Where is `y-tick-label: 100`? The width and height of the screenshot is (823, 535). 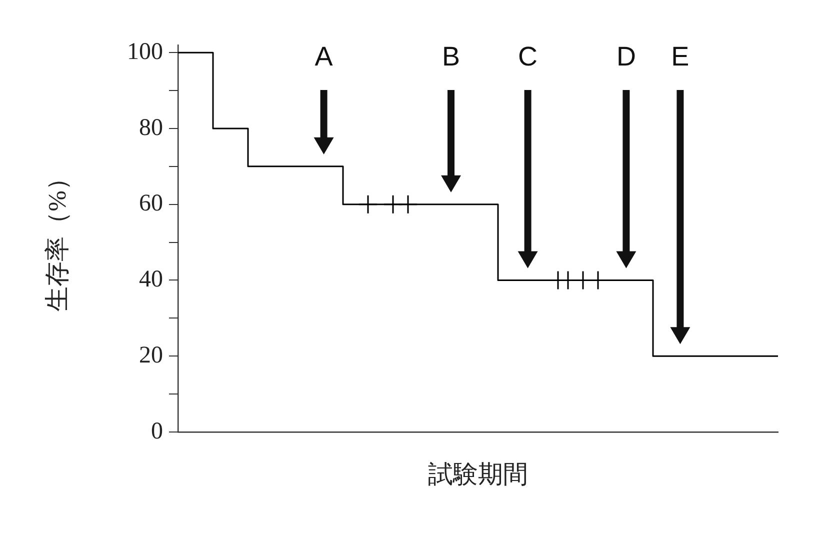
y-tick-label: 100 is located at coordinates (145, 51).